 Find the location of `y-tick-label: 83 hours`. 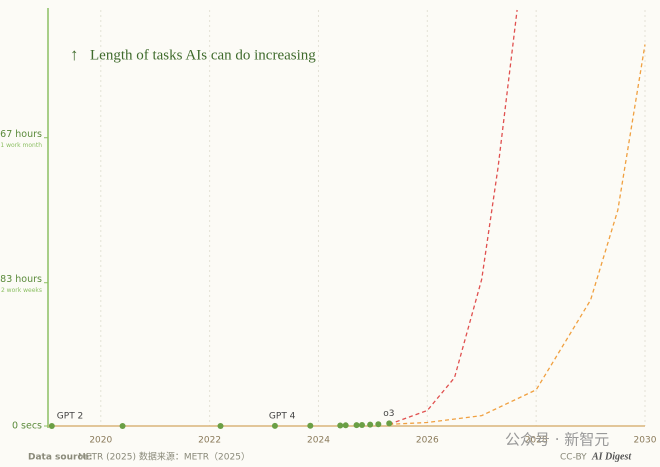

y-tick-label: 83 hours is located at coordinates (21, 279).